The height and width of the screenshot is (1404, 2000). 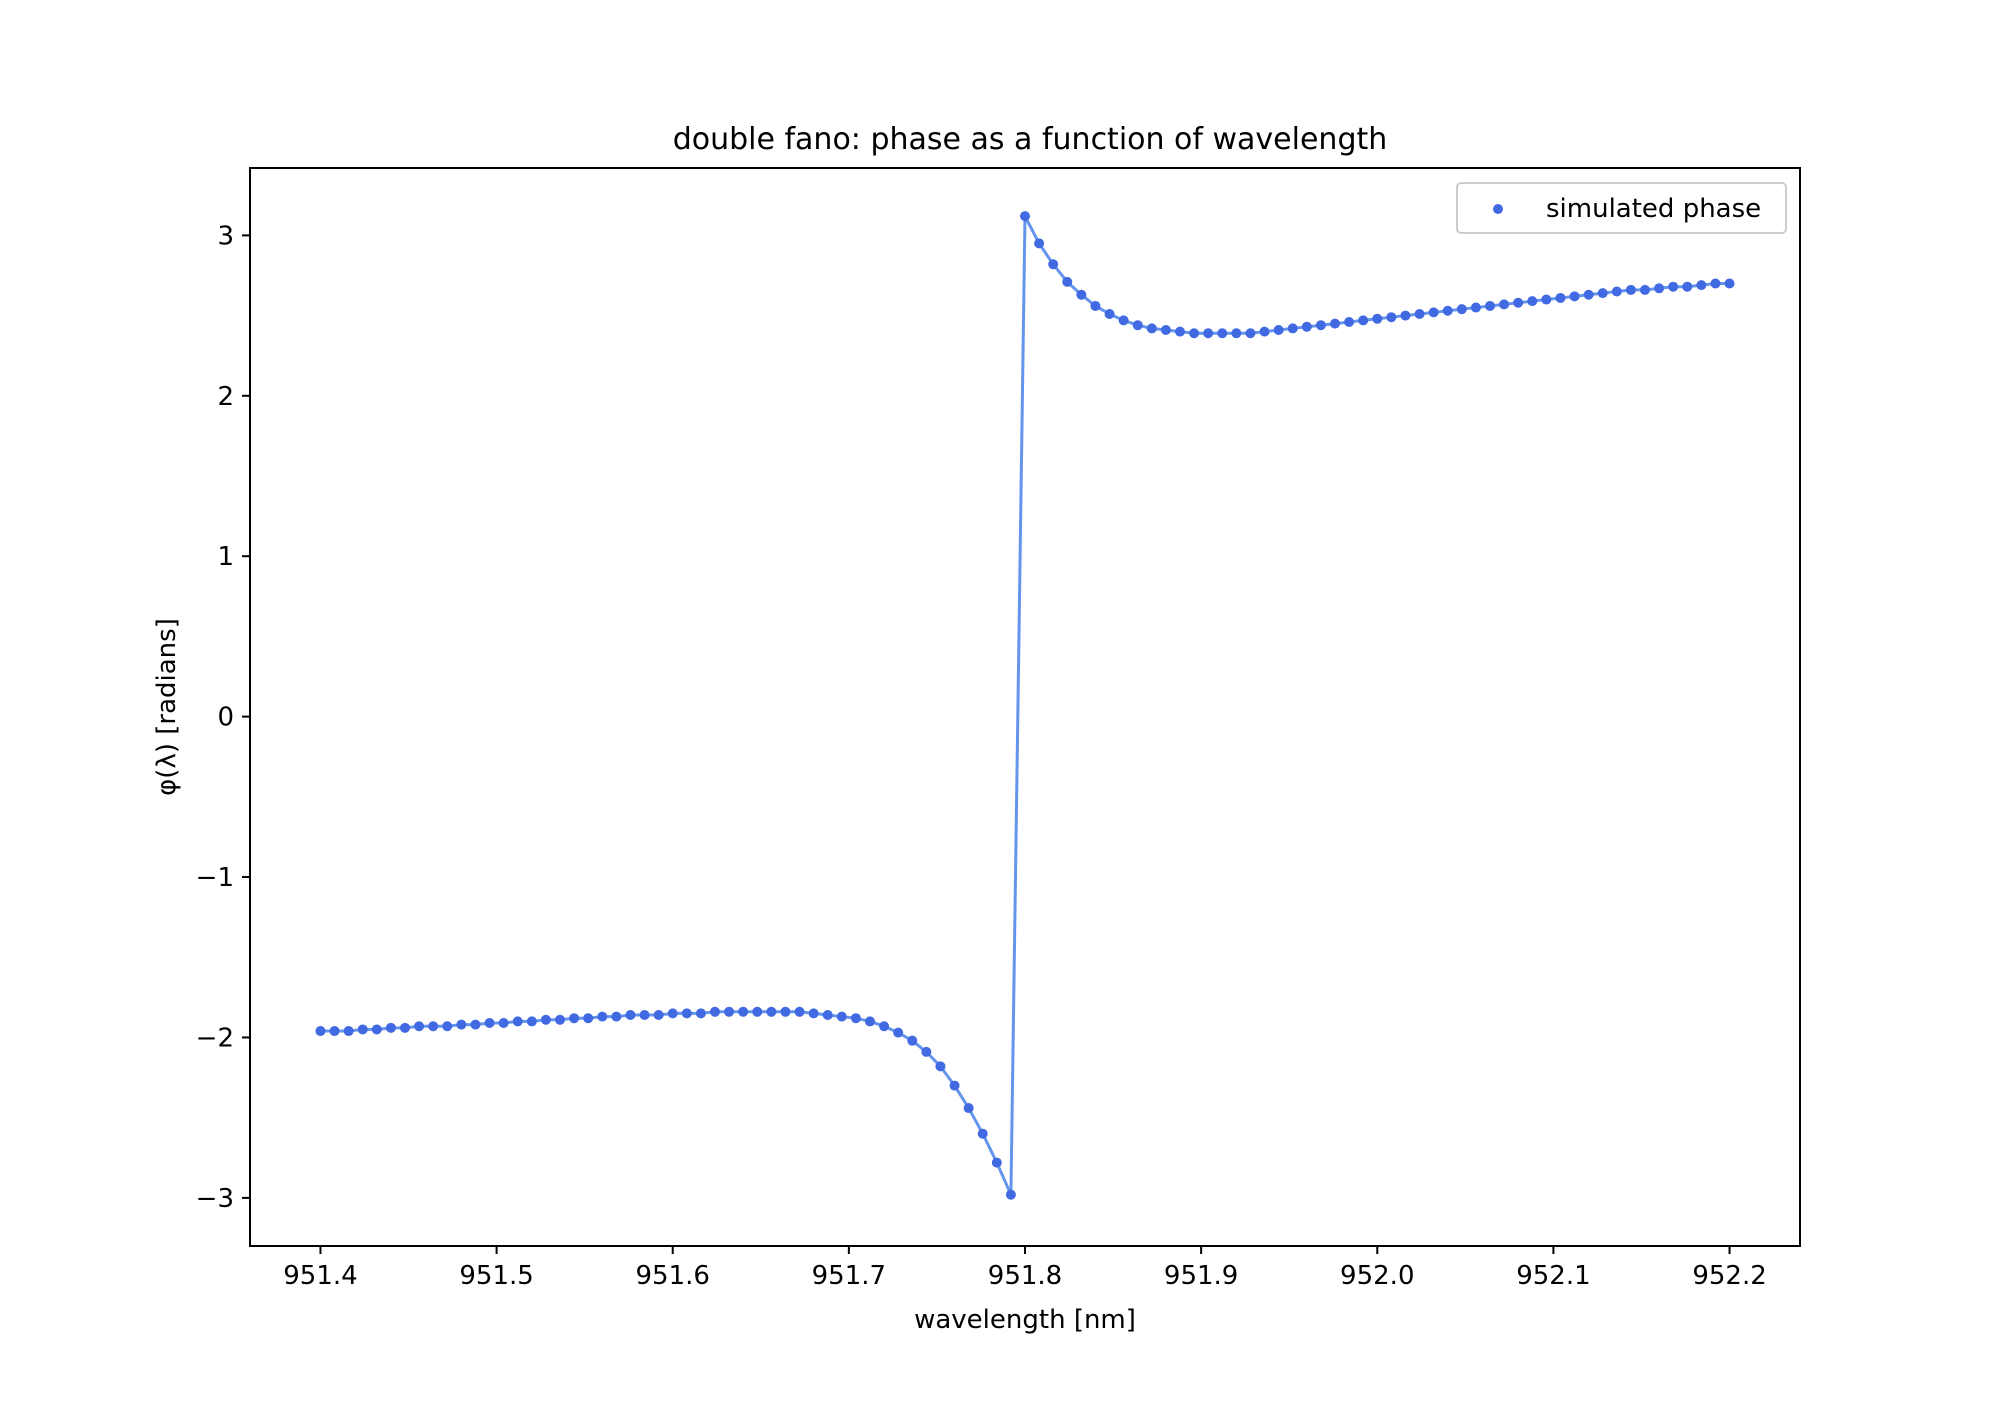 What do you see at coordinates (215, 878) in the screenshot?
I see `y-tick-label: −1` at bounding box center [215, 878].